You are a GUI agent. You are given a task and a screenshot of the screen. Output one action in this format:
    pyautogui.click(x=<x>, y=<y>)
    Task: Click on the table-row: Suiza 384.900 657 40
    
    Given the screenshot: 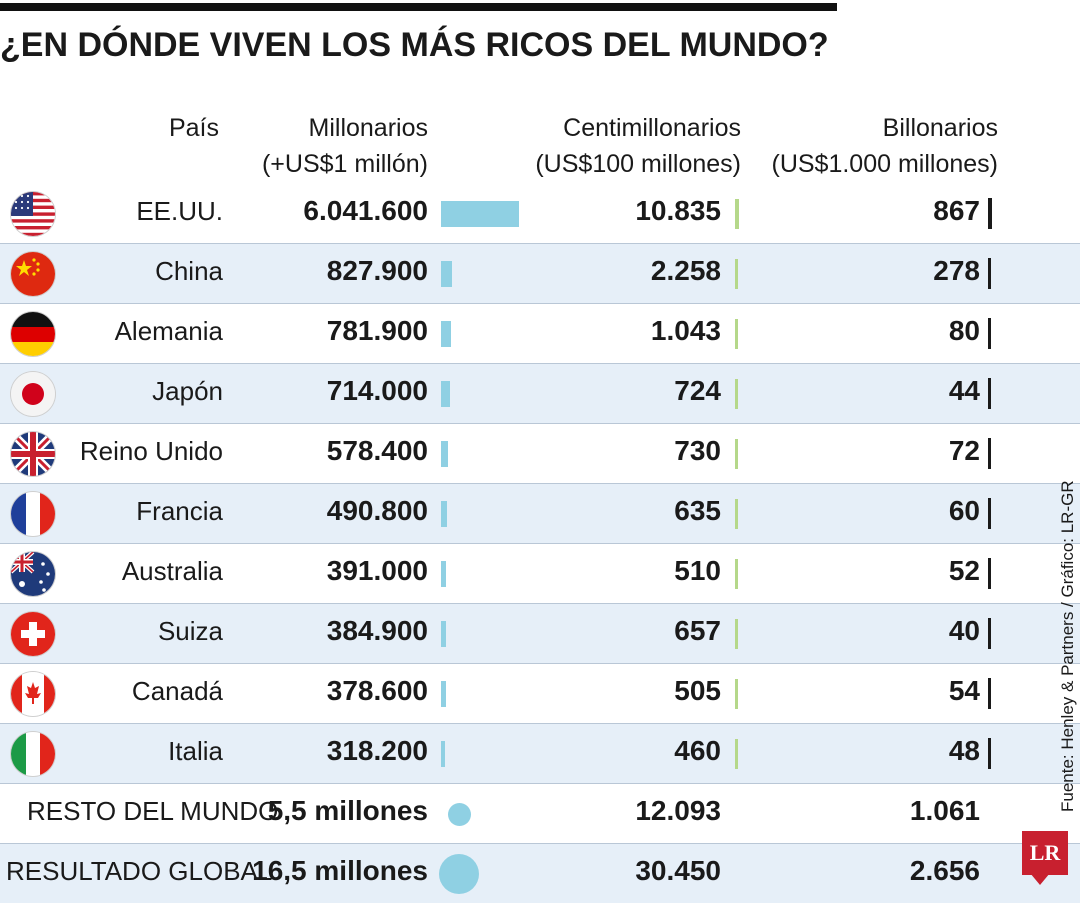 What is the action you would take?
    pyautogui.click(x=540, y=633)
    